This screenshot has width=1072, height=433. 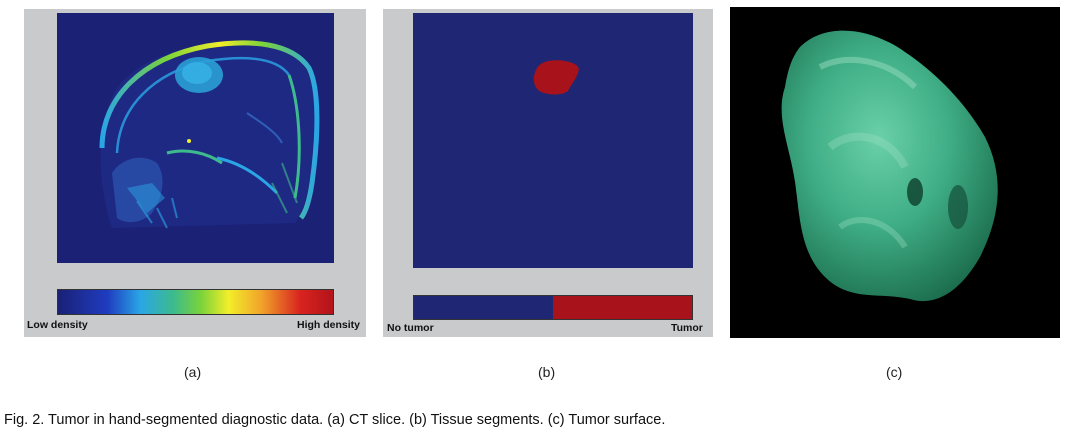 What do you see at coordinates (894, 372) in the screenshot?
I see `panel-c-tag: (c)` at bounding box center [894, 372].